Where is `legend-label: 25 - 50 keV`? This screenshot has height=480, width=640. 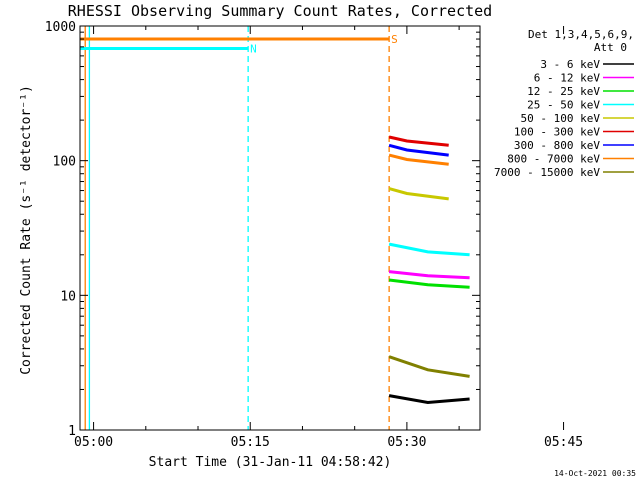 legend-label: 25 - 50 keV is located at coordinates (563, 105).